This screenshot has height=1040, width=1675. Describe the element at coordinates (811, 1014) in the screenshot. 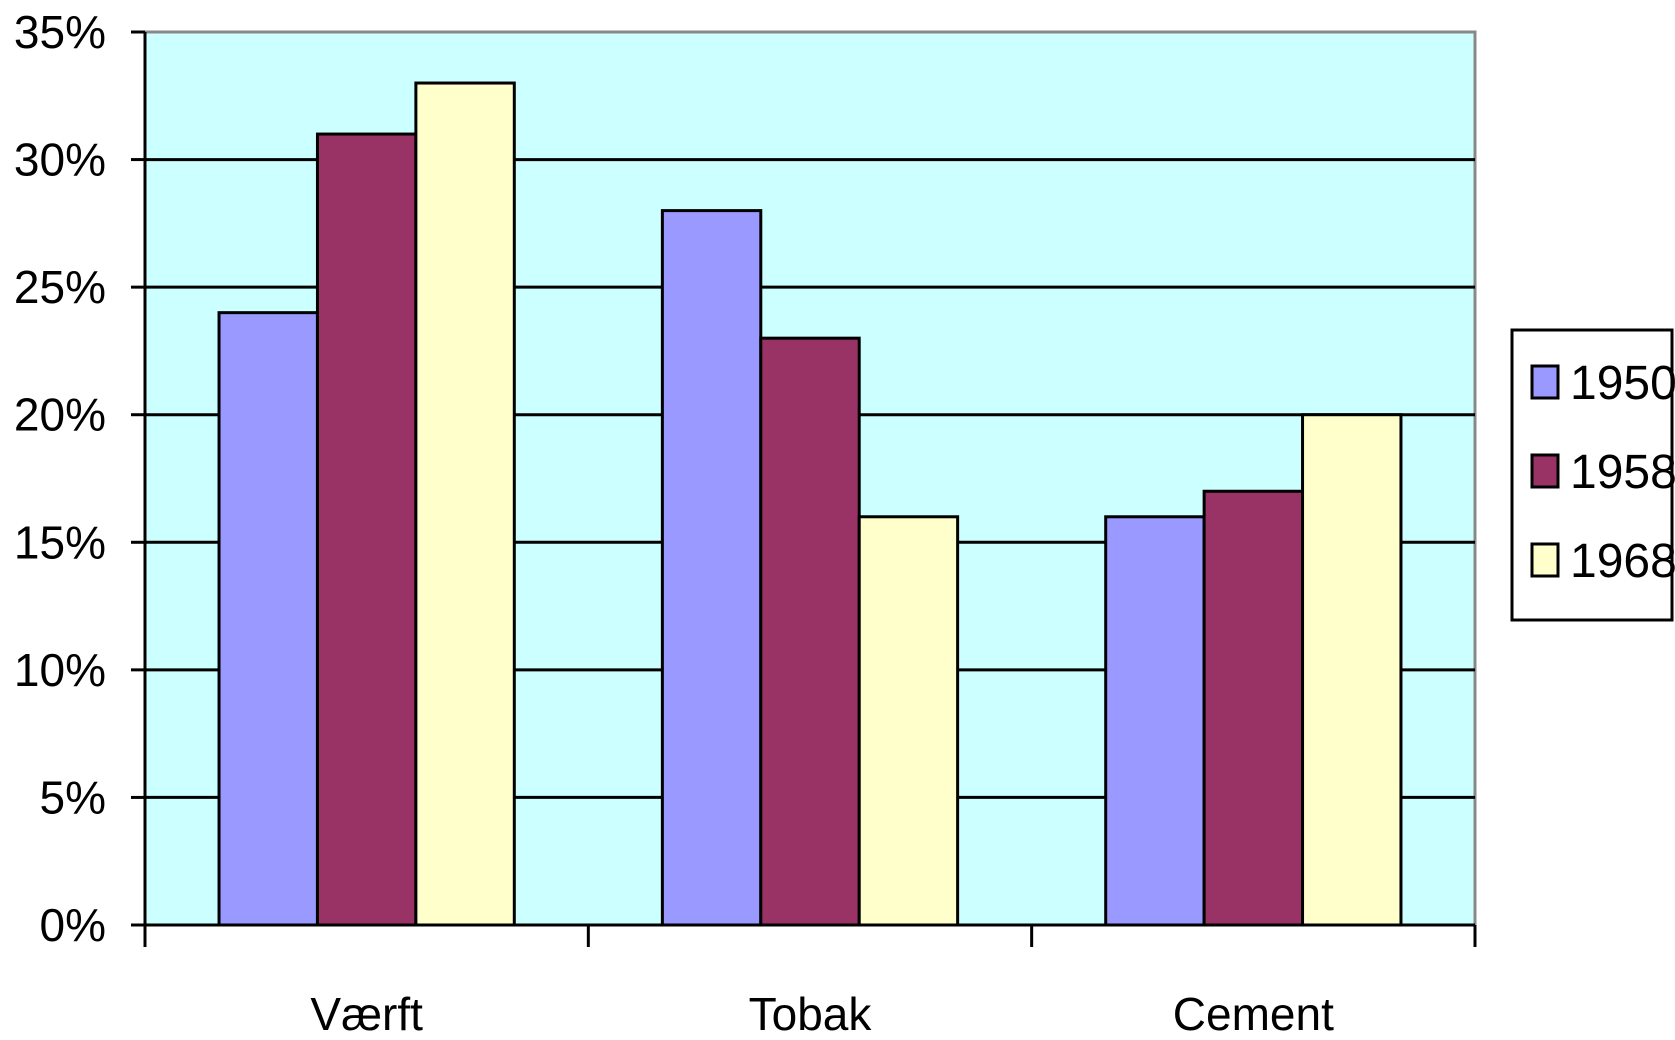

I see `x-tick-label: Tobak` at that location.